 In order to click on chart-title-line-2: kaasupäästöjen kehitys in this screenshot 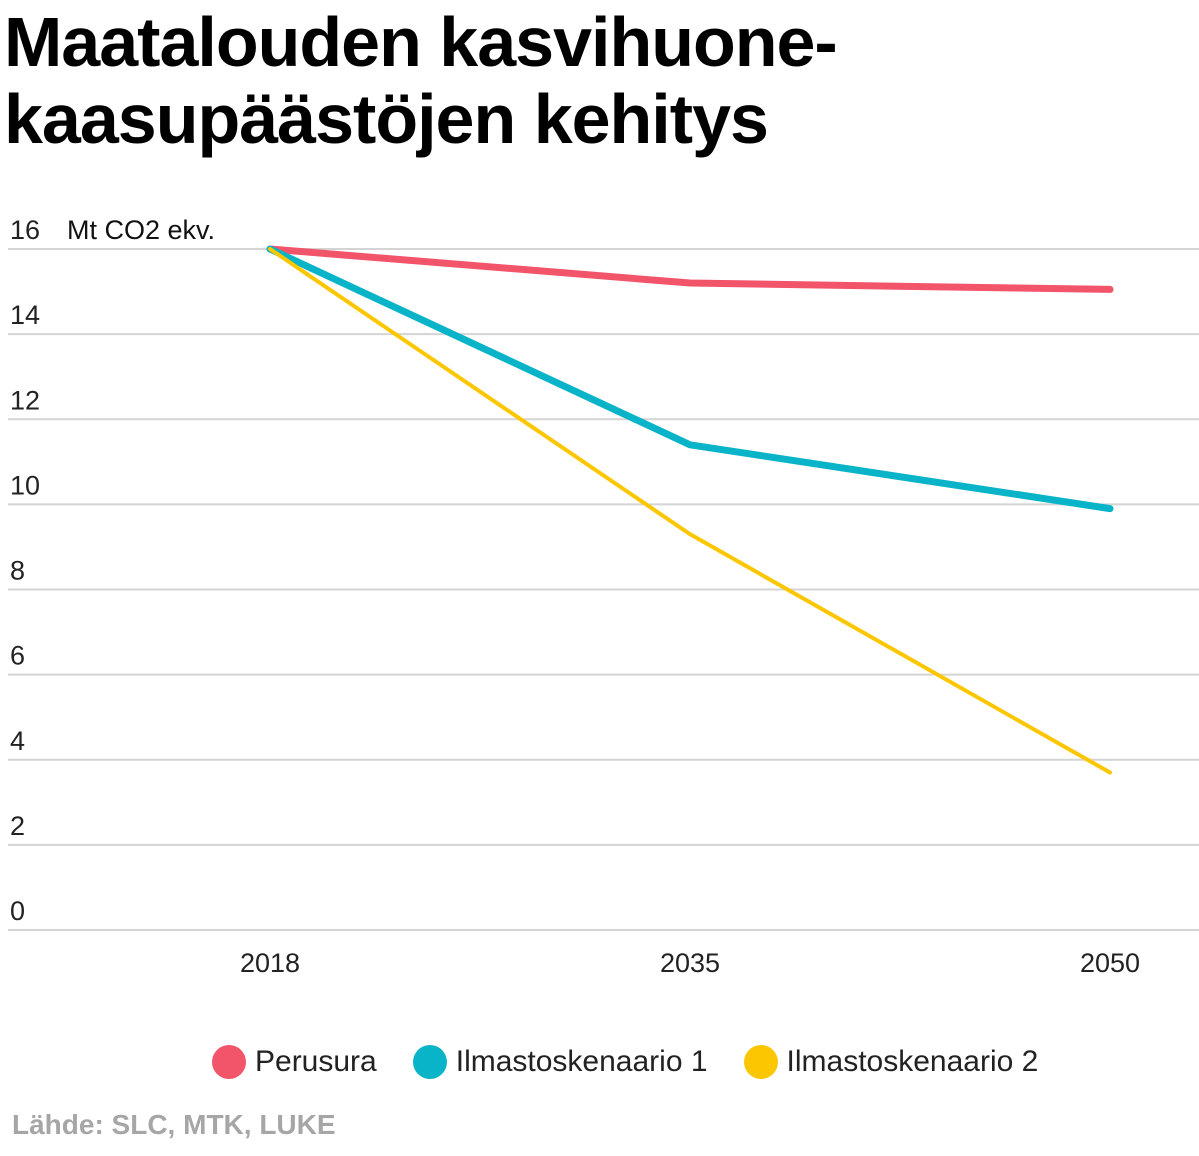, I will do `click(386, 119)`.